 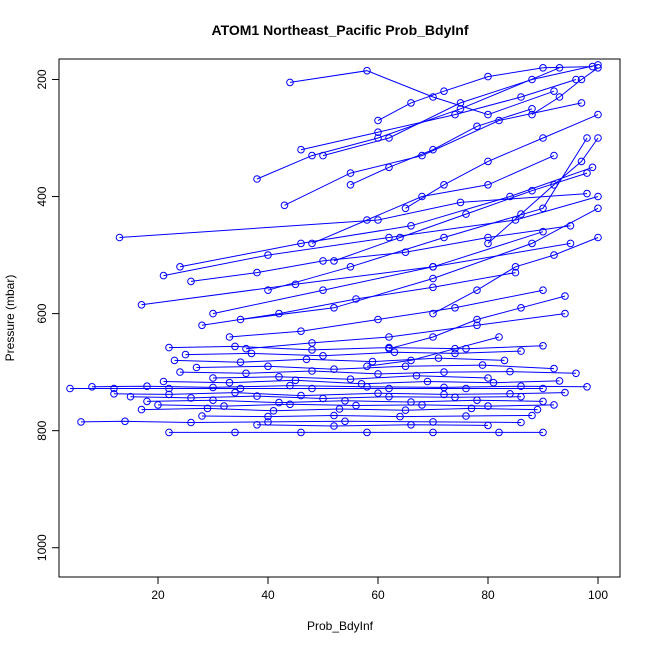 I want to click on y-tick-label: 800, so click(x=42, y=430).